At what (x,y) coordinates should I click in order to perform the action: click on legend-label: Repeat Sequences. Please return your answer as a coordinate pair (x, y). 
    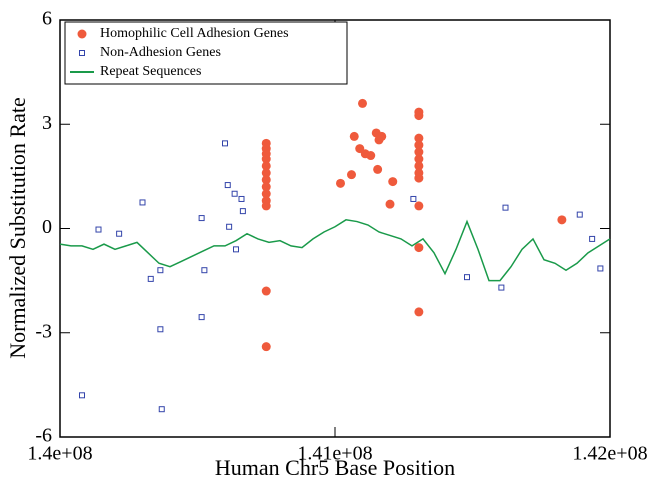
    Looking at the image, I should click on (150, 71).